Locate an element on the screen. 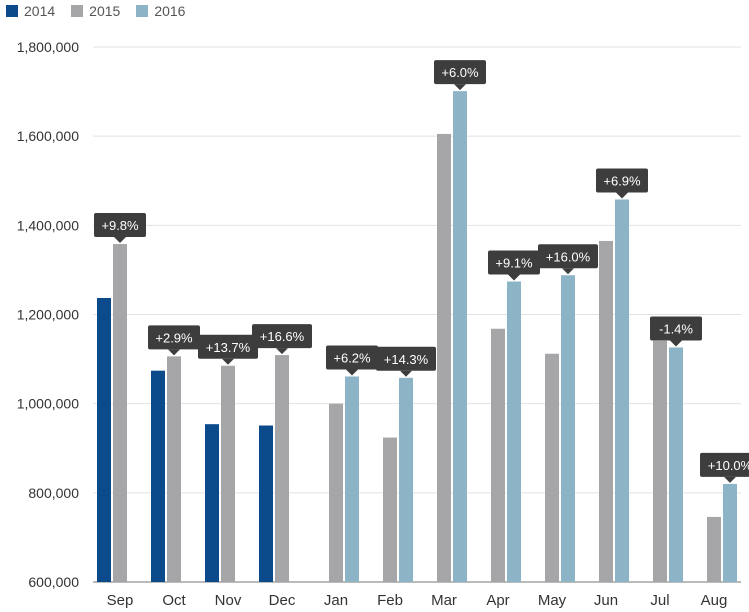  bar-2015-sep is located at coordinates (120, 413).